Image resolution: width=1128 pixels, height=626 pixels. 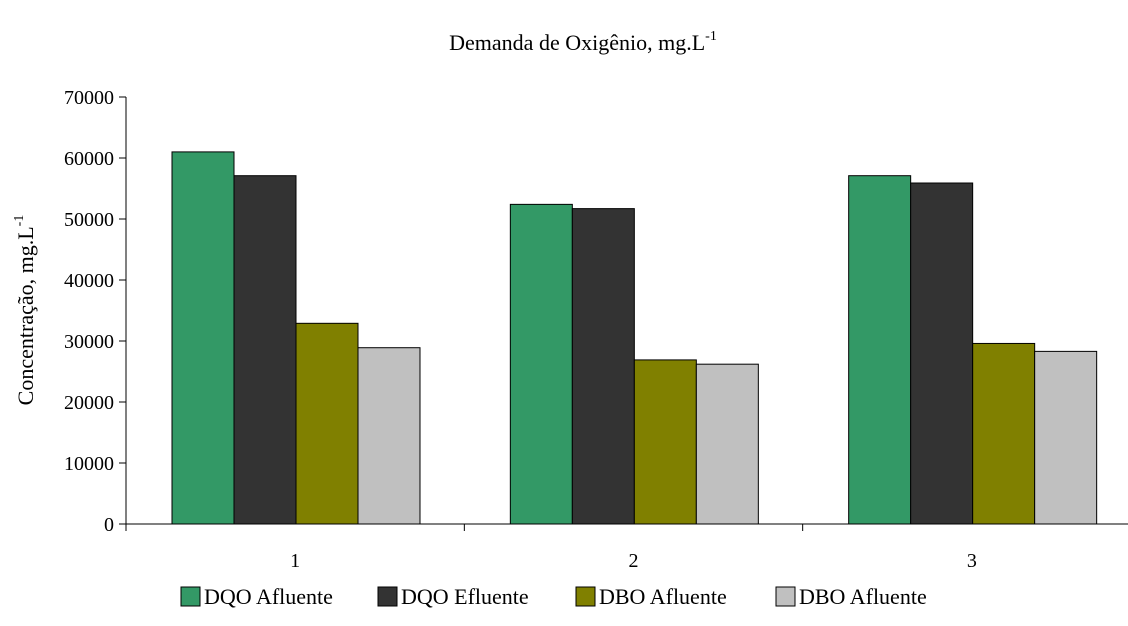 I want to click on y-axis-label-text: Concentração, mg.L, so click(x=25, y=315).